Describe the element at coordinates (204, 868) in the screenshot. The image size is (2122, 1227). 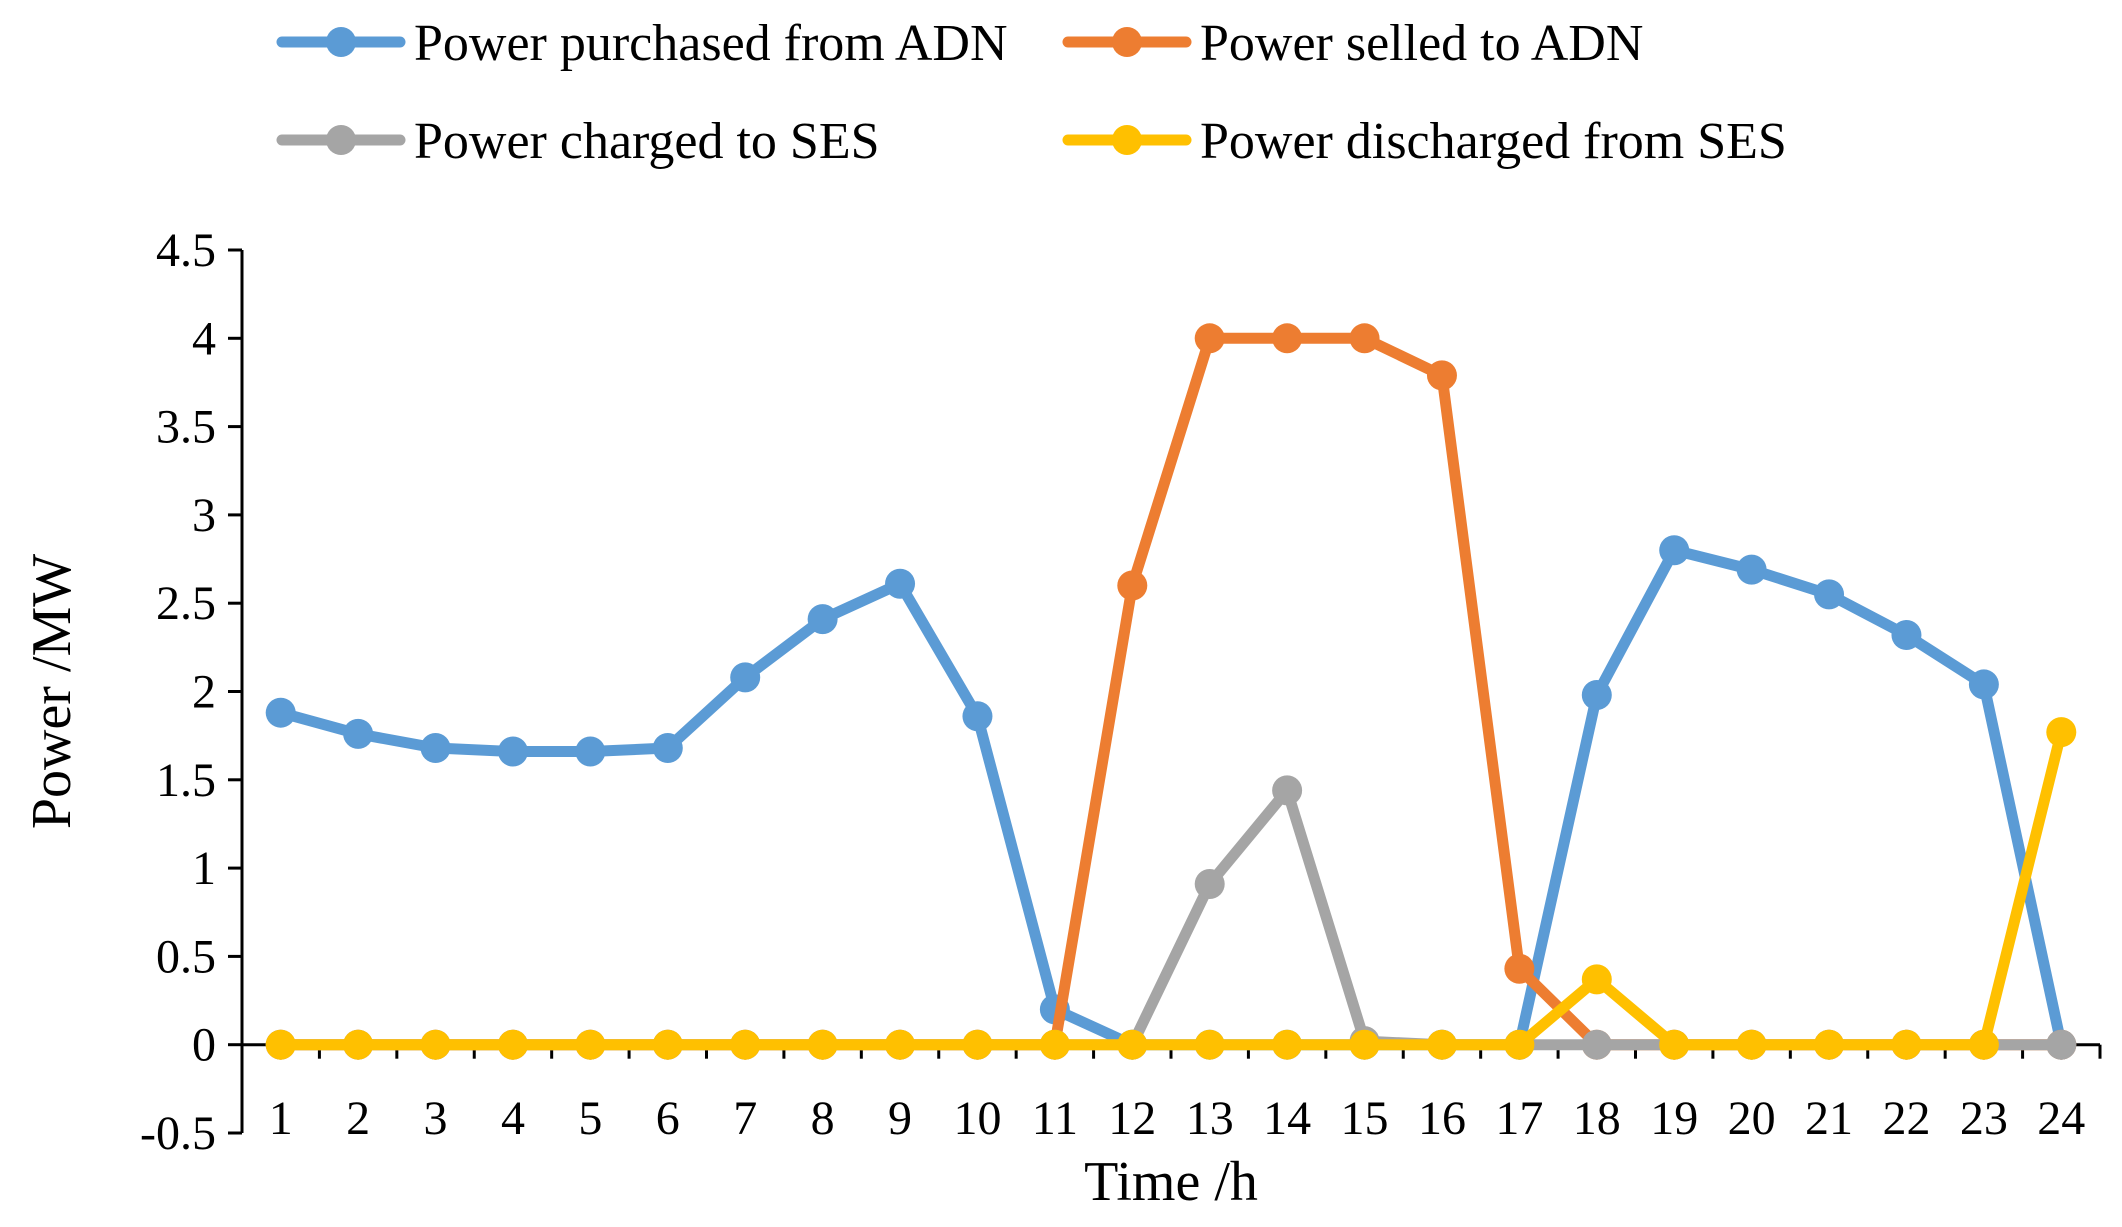
I see `y-tick-label: 1` at that location.